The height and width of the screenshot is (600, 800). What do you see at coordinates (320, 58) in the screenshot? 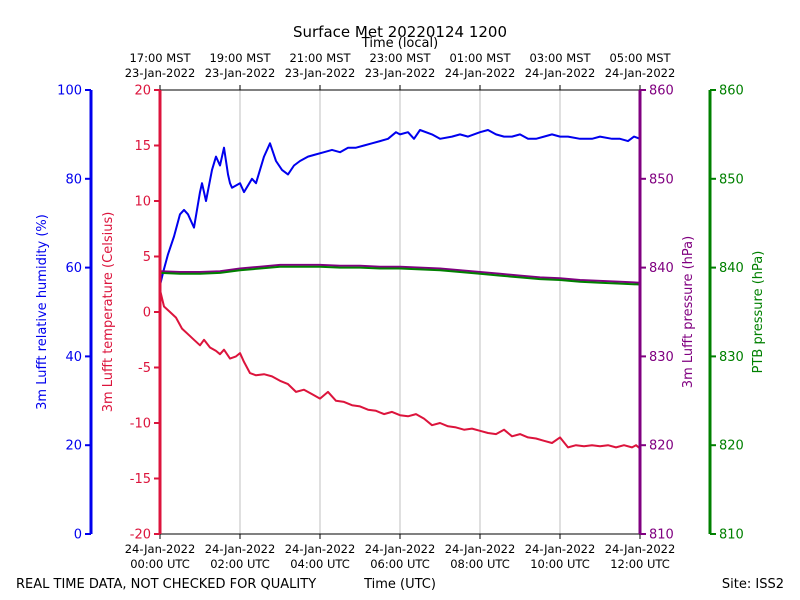
I see `x-tick-label-local-time: 21:00 MST` at bounding box center [320, 58].